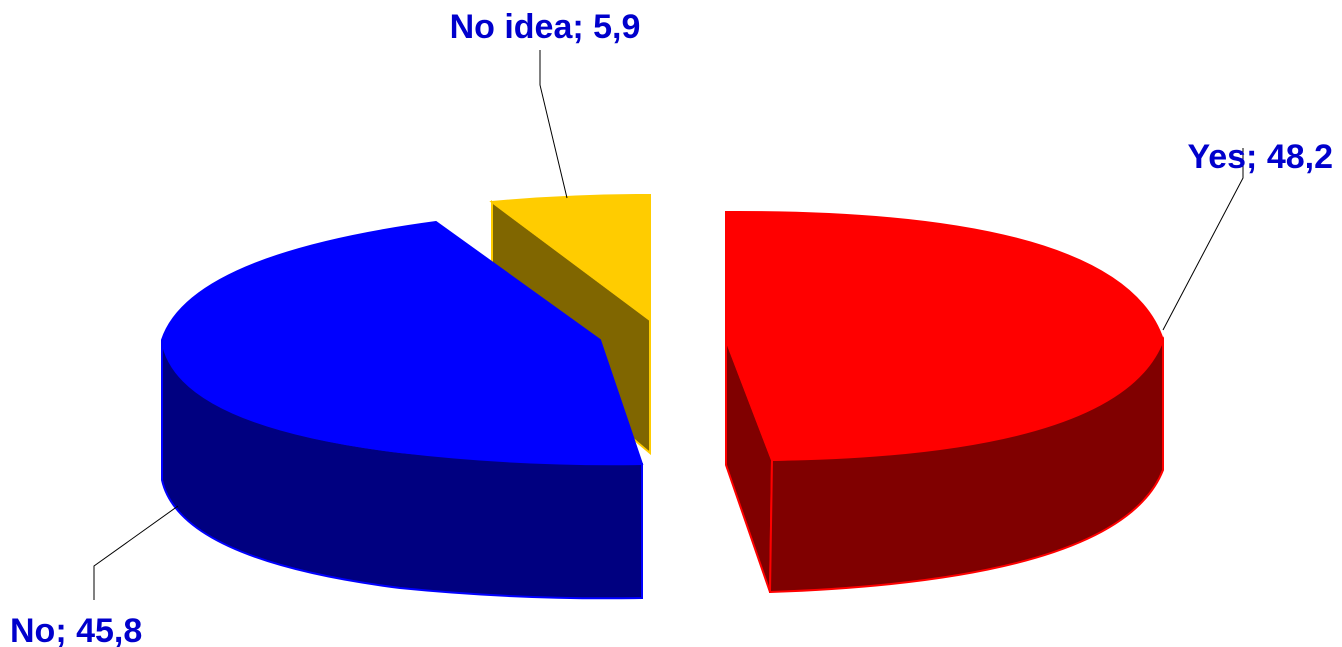 This screenshot has height=647, width=1342. I want to click on slice-label-yes: Yes; 48,2, so click(1260, 157).